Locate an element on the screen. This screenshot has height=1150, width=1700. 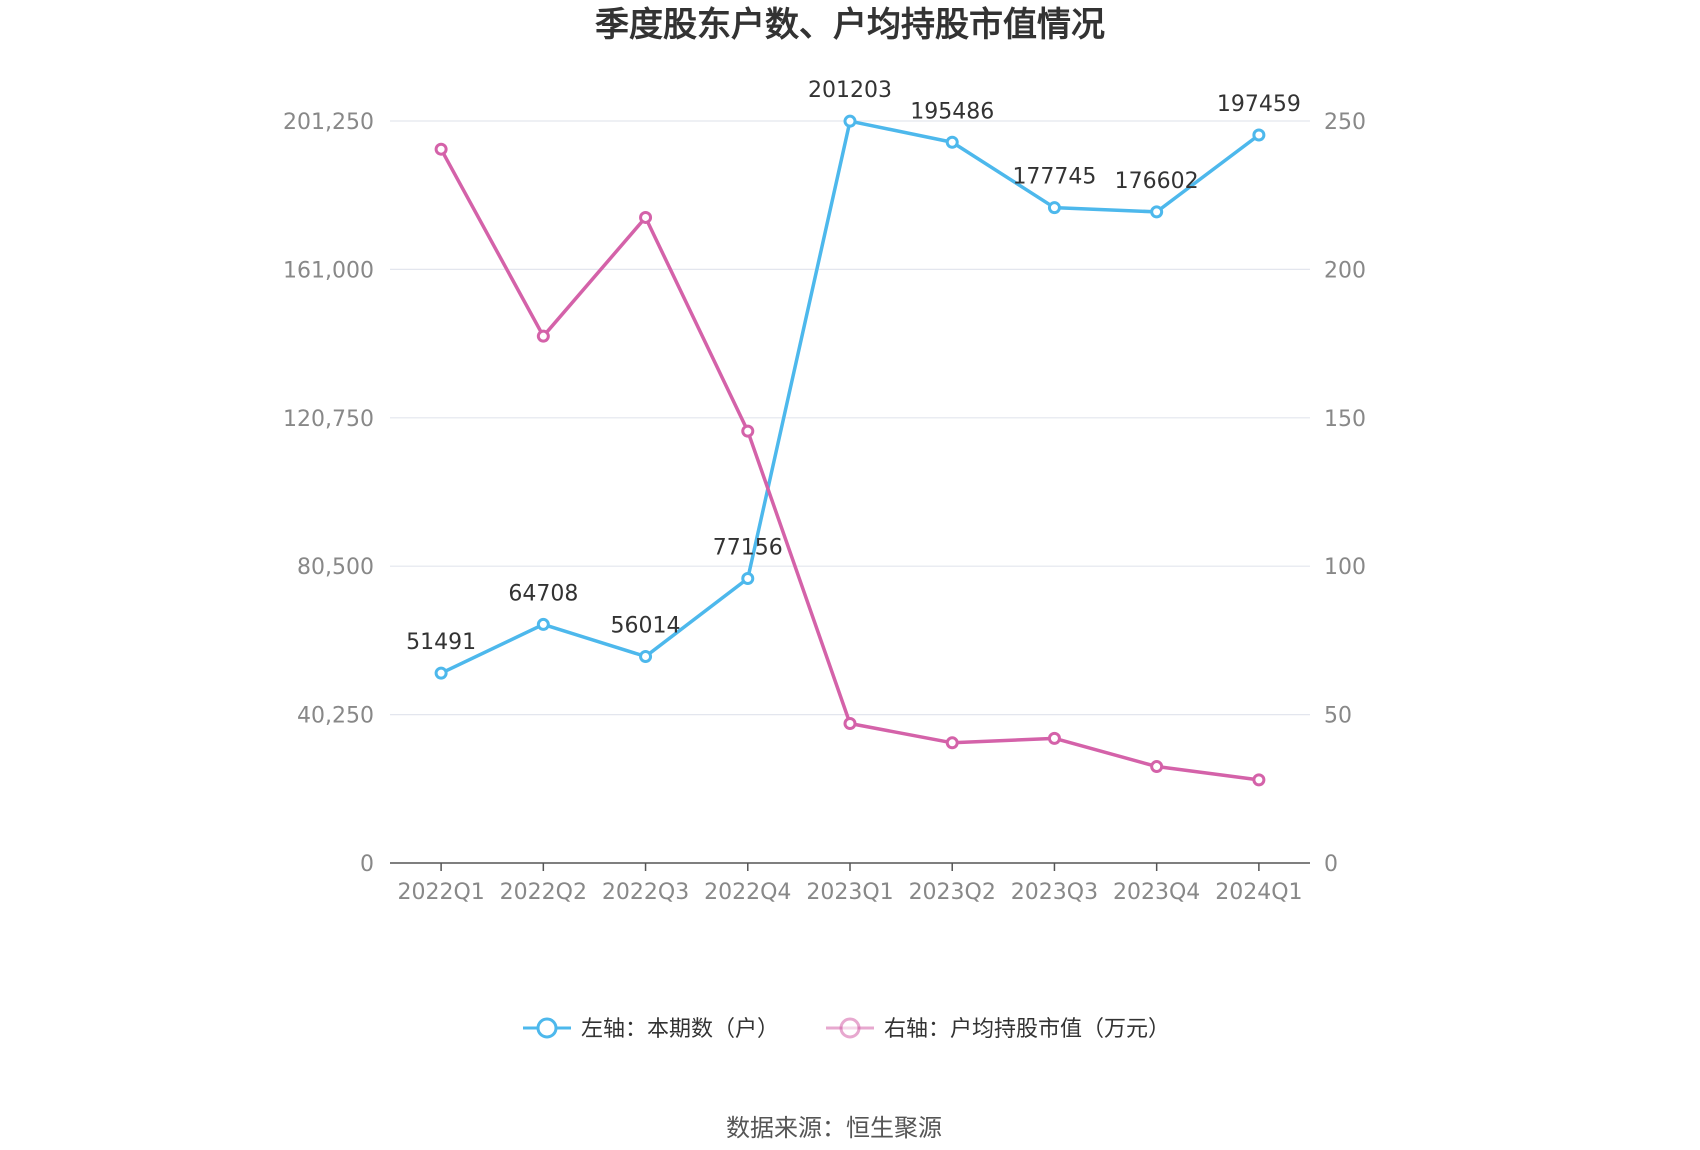
data-label: 195486 is located at coordinates (952, 111).